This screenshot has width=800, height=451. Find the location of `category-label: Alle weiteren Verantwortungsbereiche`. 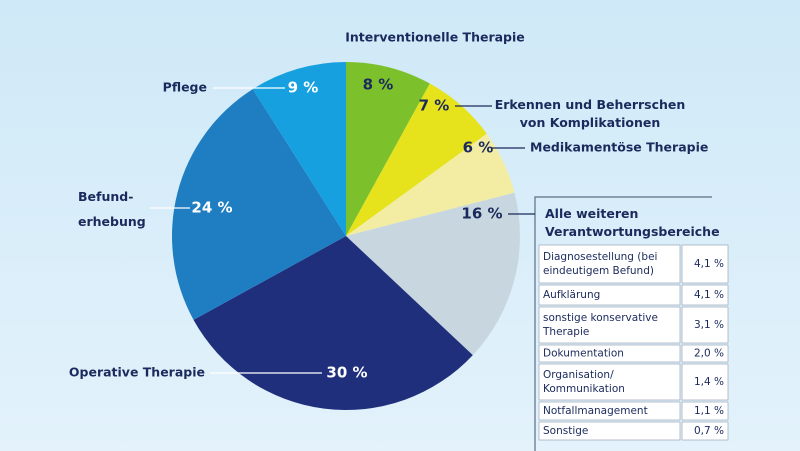

category-label: Alle weiteren Verantwortungsbereiche is located at coordinates (632, 222).